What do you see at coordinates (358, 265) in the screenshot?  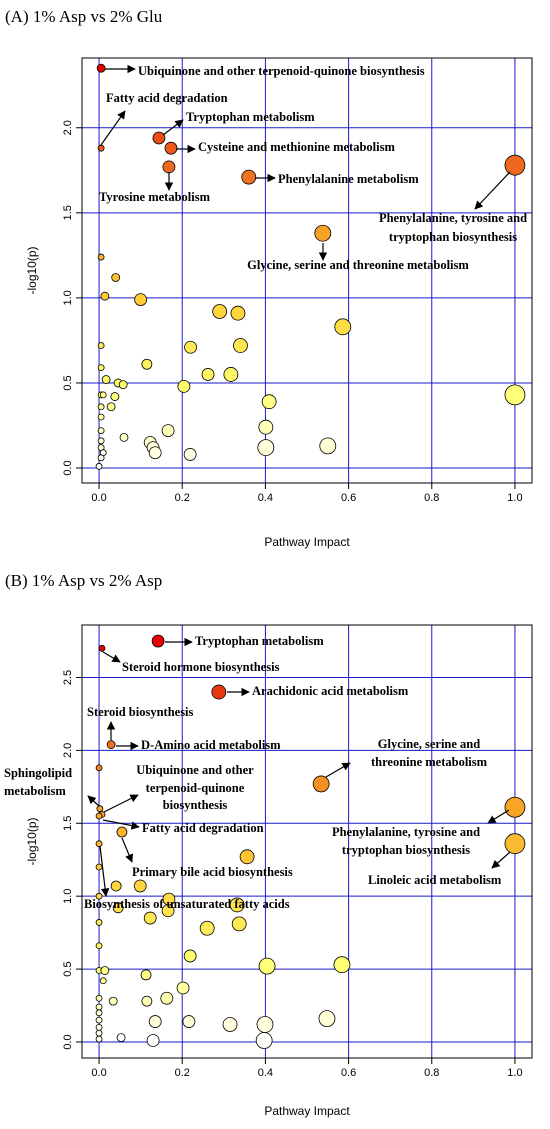 I see `annotation: Glycine, serine and threonine metabolism` at bounding box center [358, 265].